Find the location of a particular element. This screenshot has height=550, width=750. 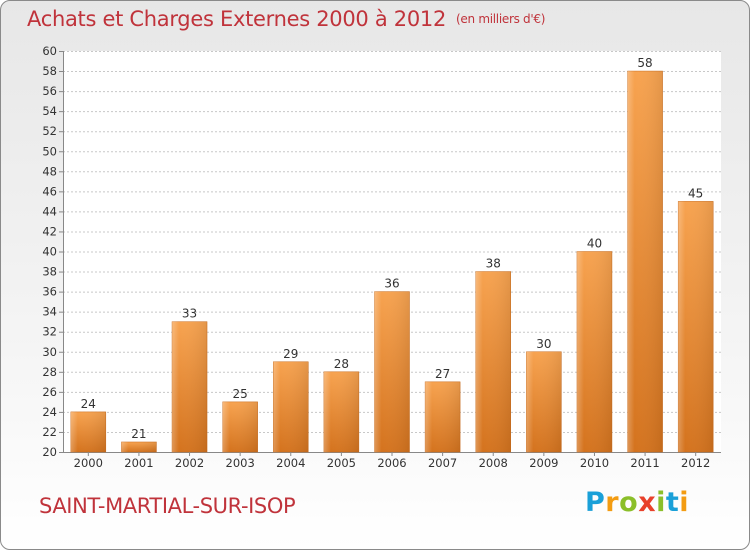

data-label: 28 is located at coordinates (341, 364).